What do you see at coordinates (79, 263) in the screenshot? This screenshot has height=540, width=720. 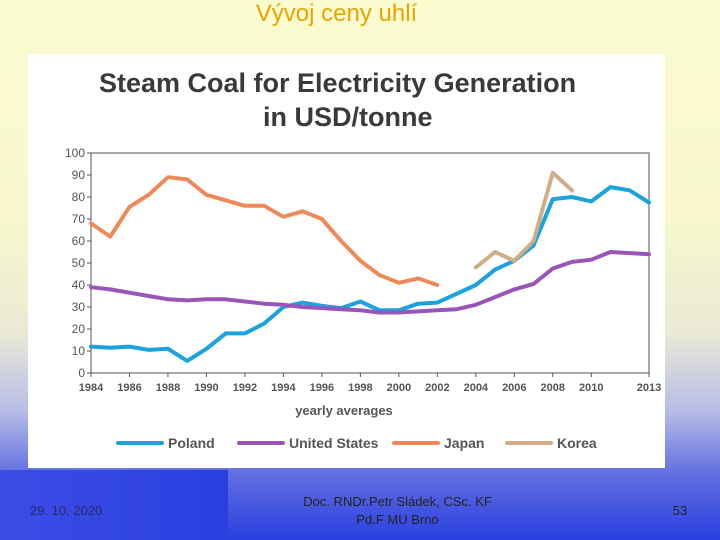 I see `y-tick-label: 50` at bounding box center [79, 263].